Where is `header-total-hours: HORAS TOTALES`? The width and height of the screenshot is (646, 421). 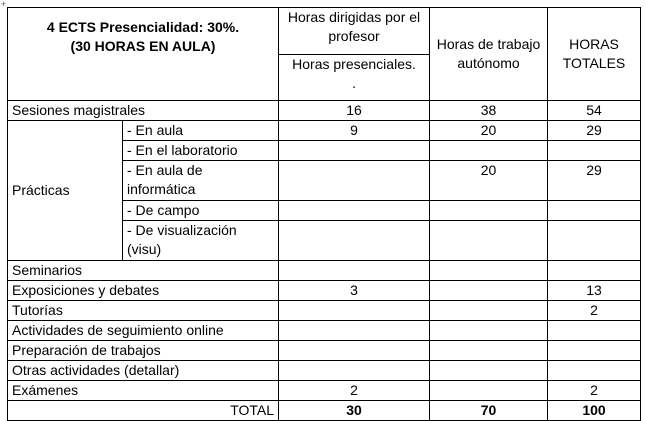
header-total-hours: HORAS TOTALES is located at coordinates (594, 54).